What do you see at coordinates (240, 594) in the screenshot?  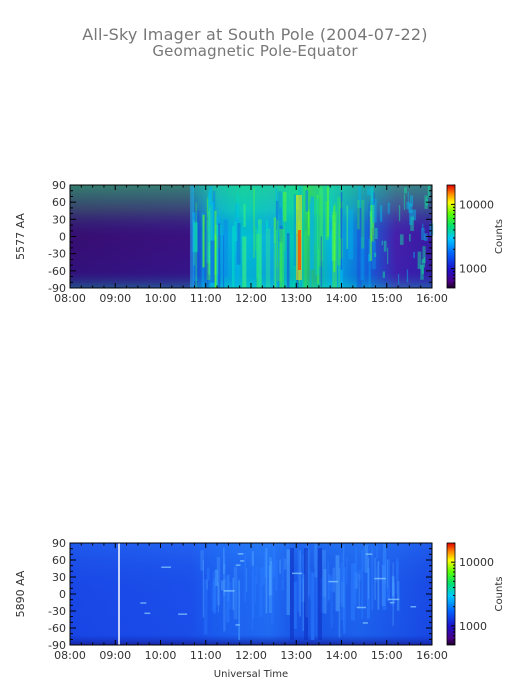 I see `y-axis-5890: 90 60 30 0 -30 -60 -90` at bounding box center [240, 594].